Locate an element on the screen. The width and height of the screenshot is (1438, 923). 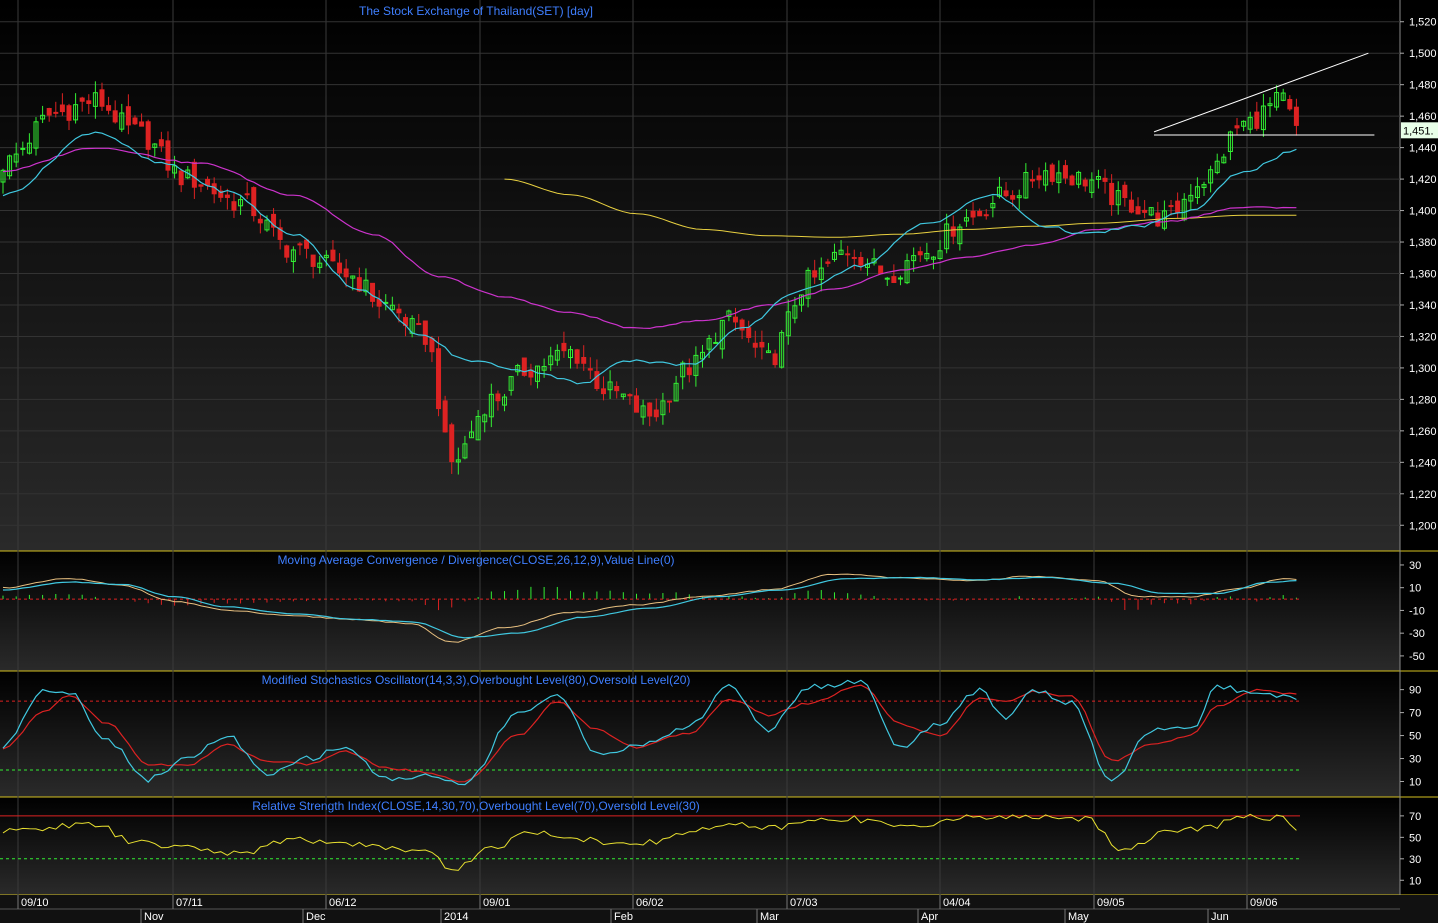
macd-signal-line is located at coordinates (649, 607).